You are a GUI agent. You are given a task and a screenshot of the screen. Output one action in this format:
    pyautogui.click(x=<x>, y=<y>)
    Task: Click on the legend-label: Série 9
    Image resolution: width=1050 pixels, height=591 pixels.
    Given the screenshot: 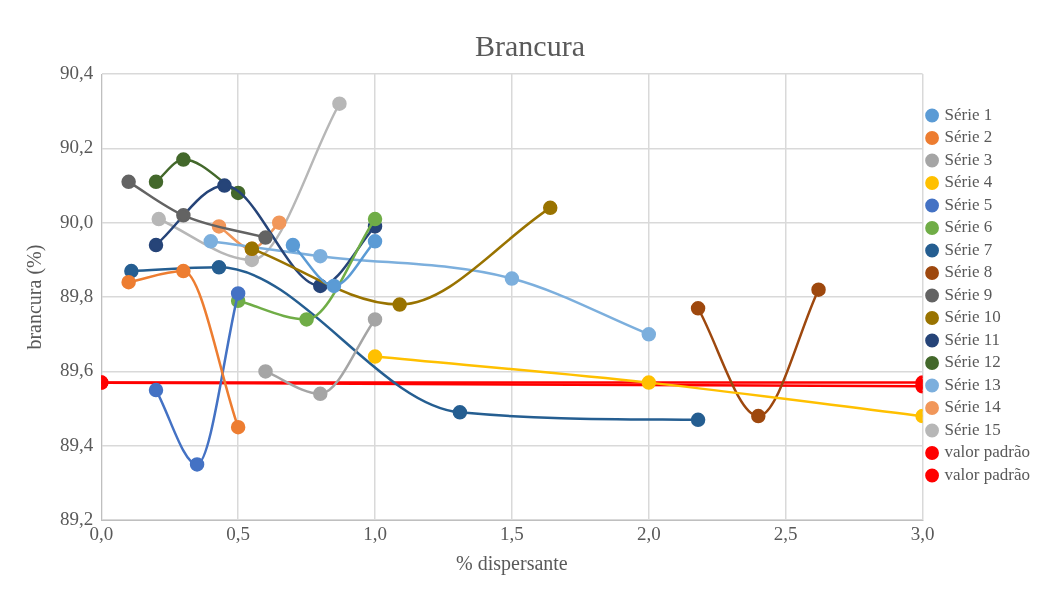 What is the action you would take?
    pyautogui.click(x=968, y=294)
    